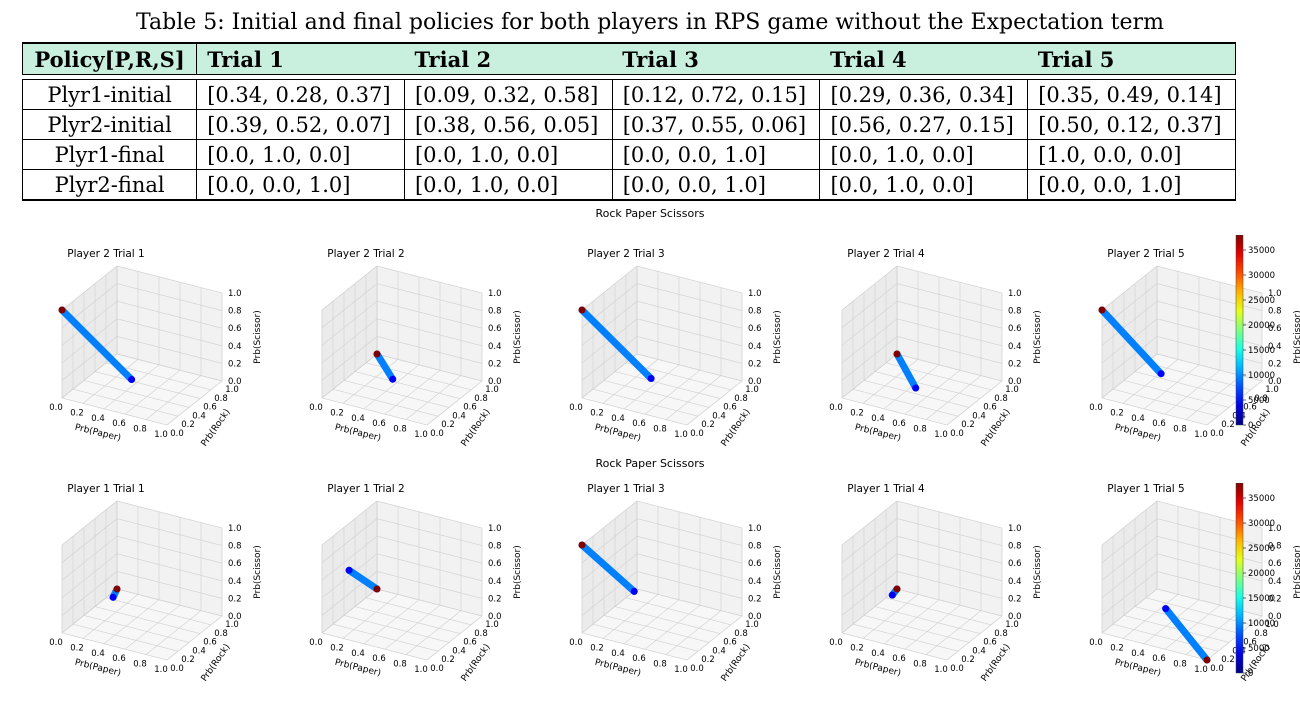 The width and height of the screenshot is (1300, 713). Describe the element at coordinates (1261, 251) in the screenshot. I see `colorbar-tick-label: 35000` at that location.